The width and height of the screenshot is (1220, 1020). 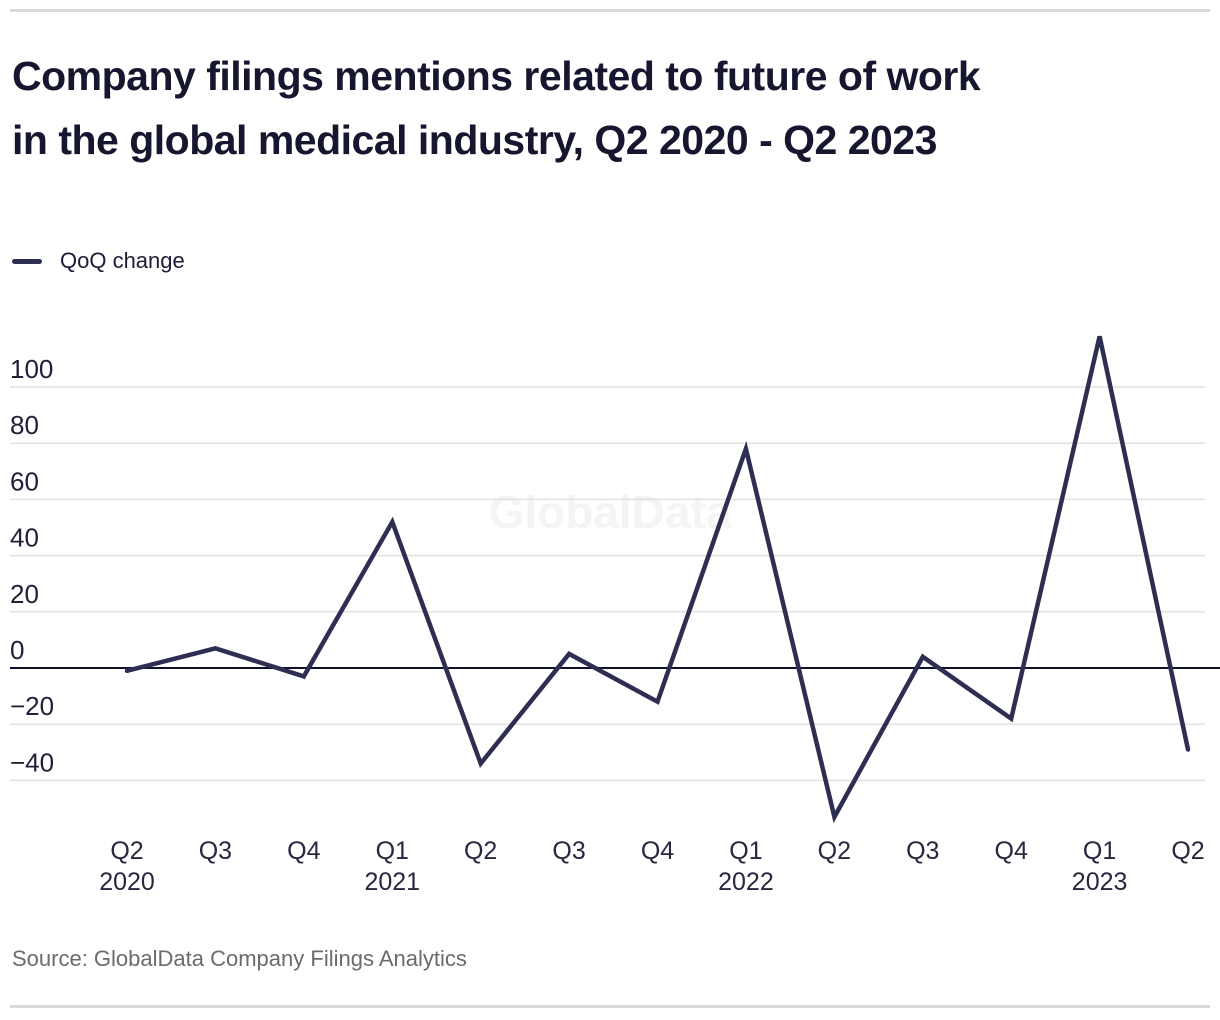 I want to click on x-tick-label: Q2 2020, so click(x=127, y=867).